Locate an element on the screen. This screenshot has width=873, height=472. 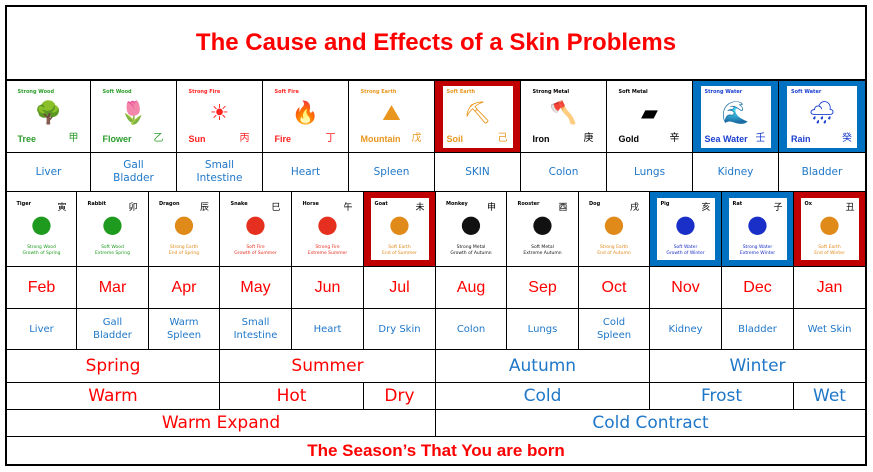
zodiac-description: Soft Wood Extreme Spring is located at coordinates (113, 251).